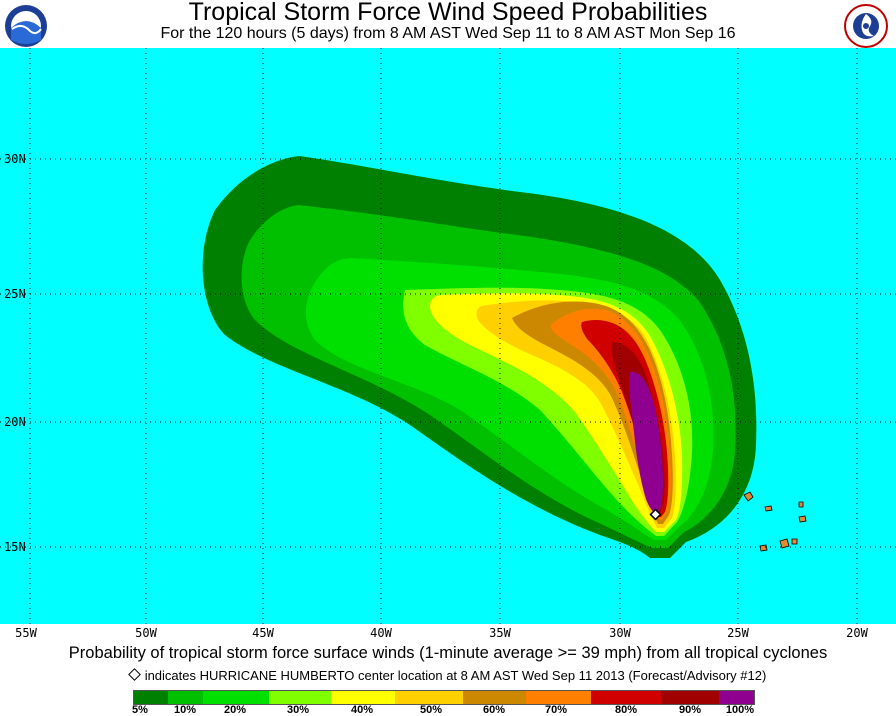 The width and height of the screenshot is (896, 716). What do you see at coordinates (556, 710) in the screenshot?
I see `legend-label: 70%` at bounding box center [556, 710].